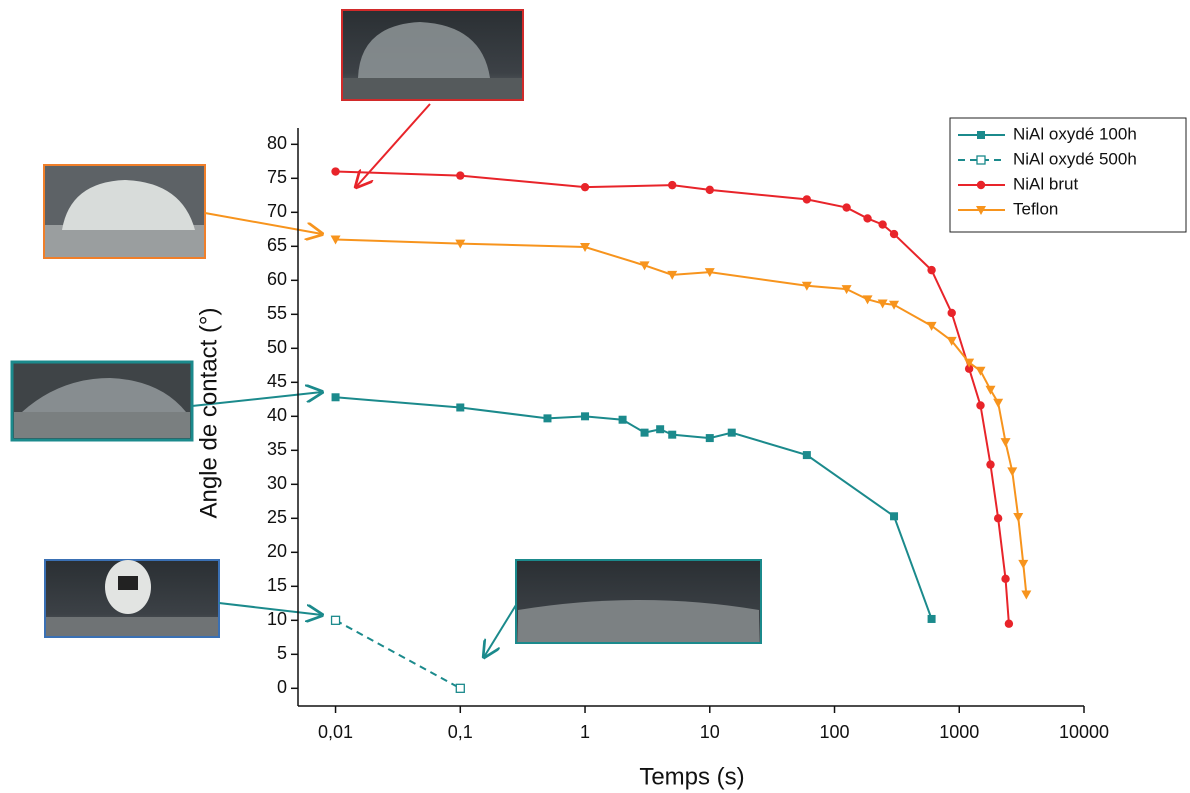 This screenshot has height=793, width=1190. Describe the element at coordinates (277, 551) in the screenshot. I see `y-tick-label: 20` at that location.